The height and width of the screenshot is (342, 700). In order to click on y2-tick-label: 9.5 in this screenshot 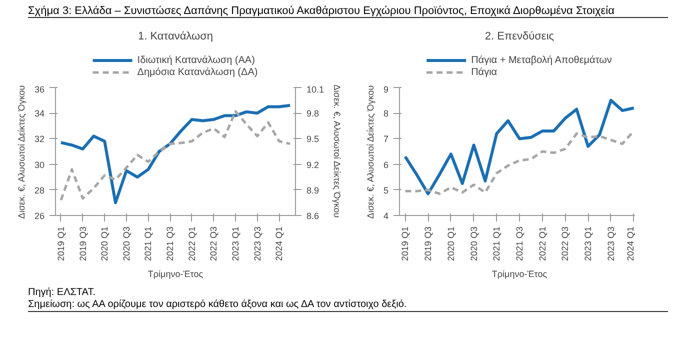, I will do `click(313, 139)`.